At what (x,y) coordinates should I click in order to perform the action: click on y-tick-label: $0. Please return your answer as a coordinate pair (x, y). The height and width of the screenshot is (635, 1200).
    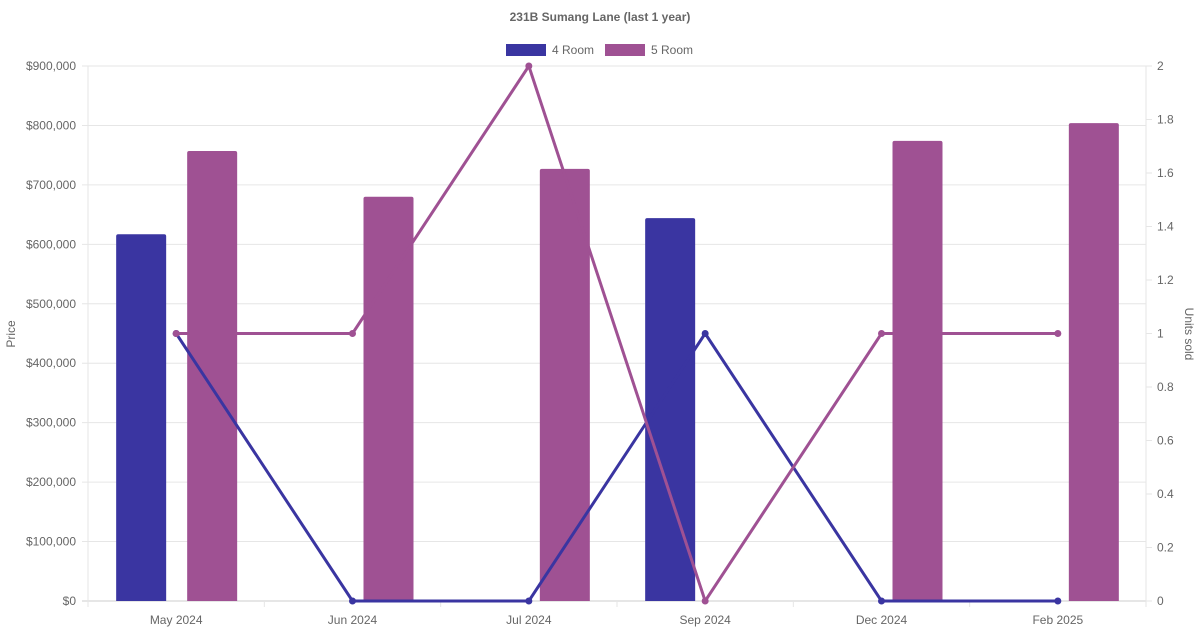
    Looking at the image, I should click on (70, 601).